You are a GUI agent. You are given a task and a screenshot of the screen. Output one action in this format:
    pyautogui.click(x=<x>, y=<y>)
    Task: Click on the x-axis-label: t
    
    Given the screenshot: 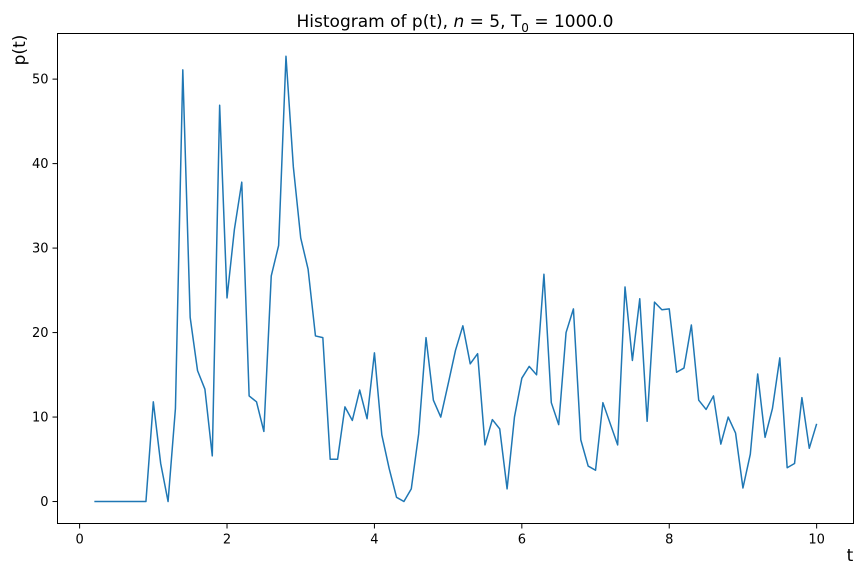 What is the action you would take?
    pyautogui.click(x=850, y=556)
    